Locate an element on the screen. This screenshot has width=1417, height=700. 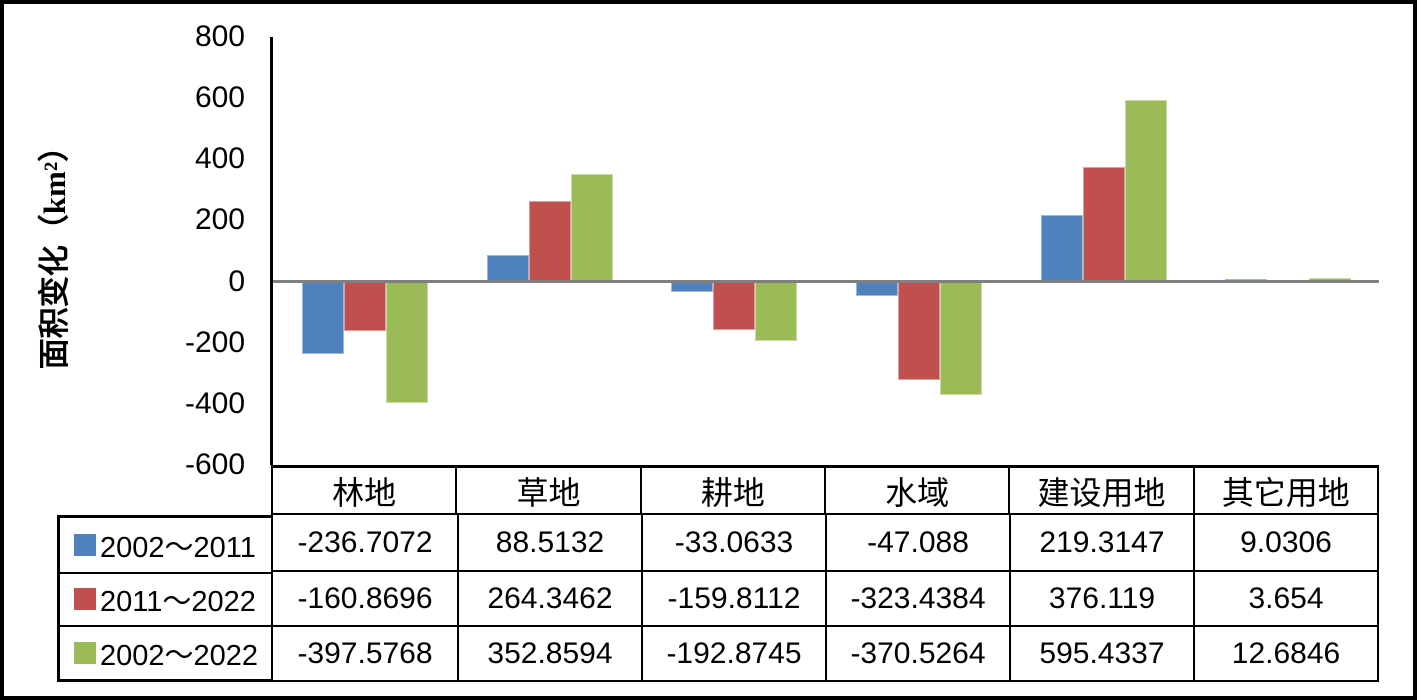
value-cell-2002～2022-其它用地: 12.6846 is located at coordinates (1285, 652).